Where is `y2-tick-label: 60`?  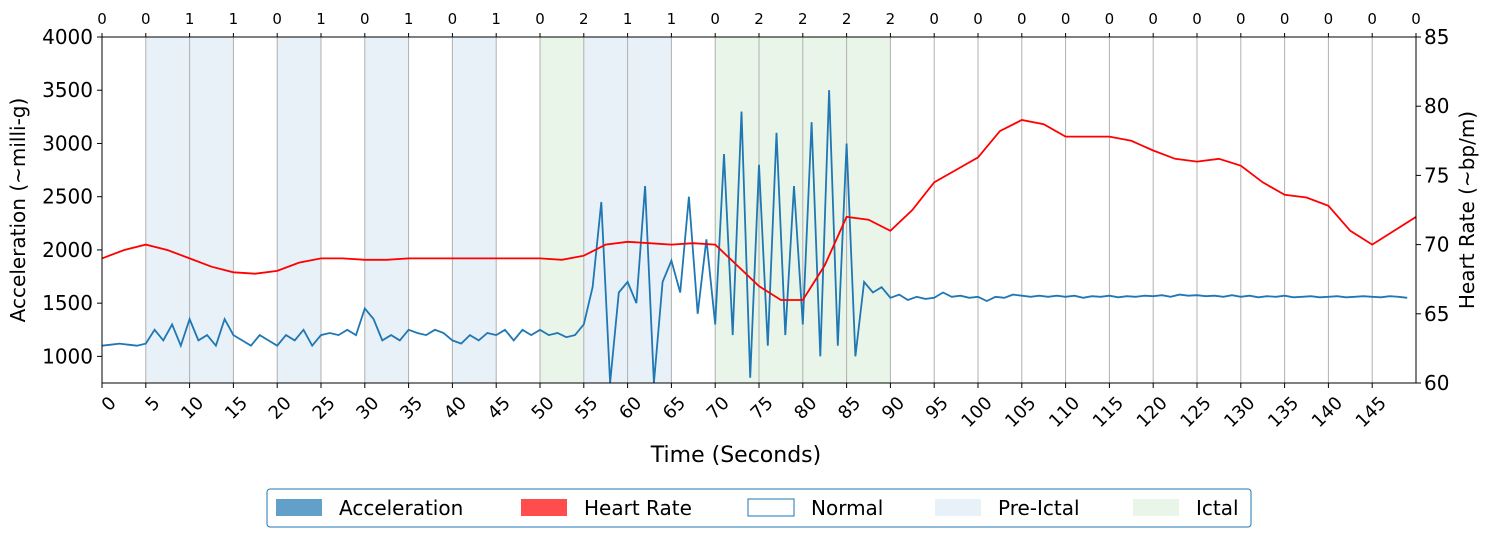 y2-tick-label: 60 is located at coordinates (1436, 383).